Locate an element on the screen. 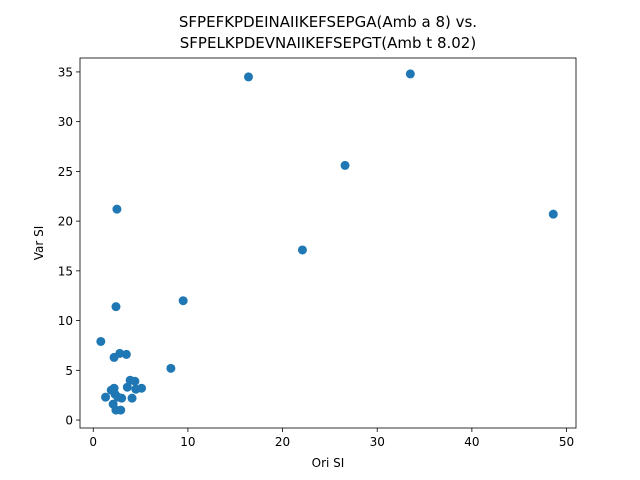 The width and height of the screenshot is (640, 480). x-tick-label: 20 is located at coordinates (282, 442).